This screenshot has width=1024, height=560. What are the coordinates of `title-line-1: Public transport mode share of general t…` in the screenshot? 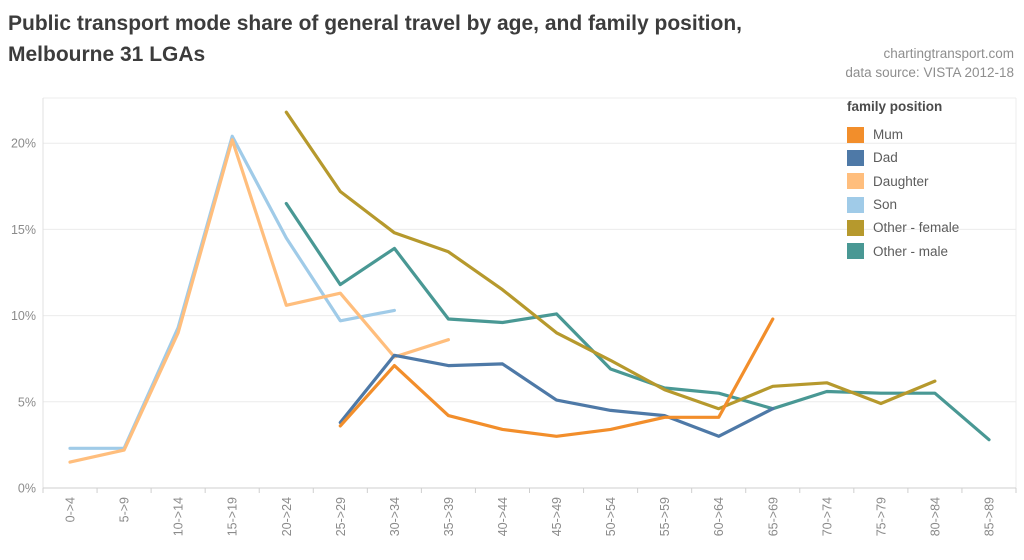 It's located at (375, 23).